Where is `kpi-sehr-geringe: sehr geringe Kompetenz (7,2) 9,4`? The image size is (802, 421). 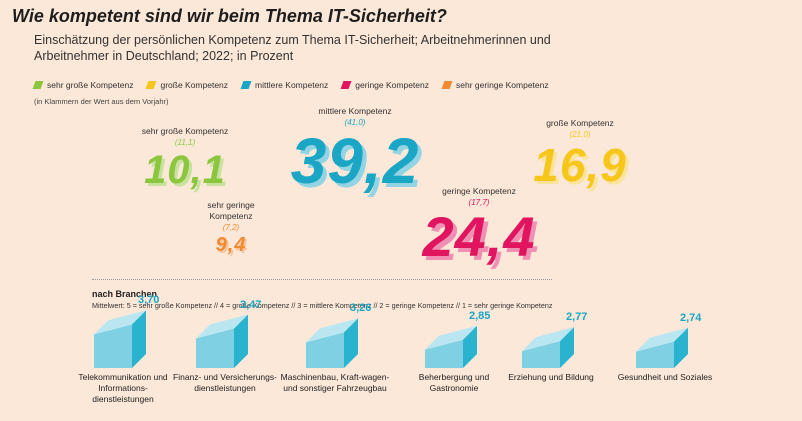
kpi-sehr-geringe: sehr geringe Kompetenz (7,2) 9,4 is located at coordinates (231, 228).